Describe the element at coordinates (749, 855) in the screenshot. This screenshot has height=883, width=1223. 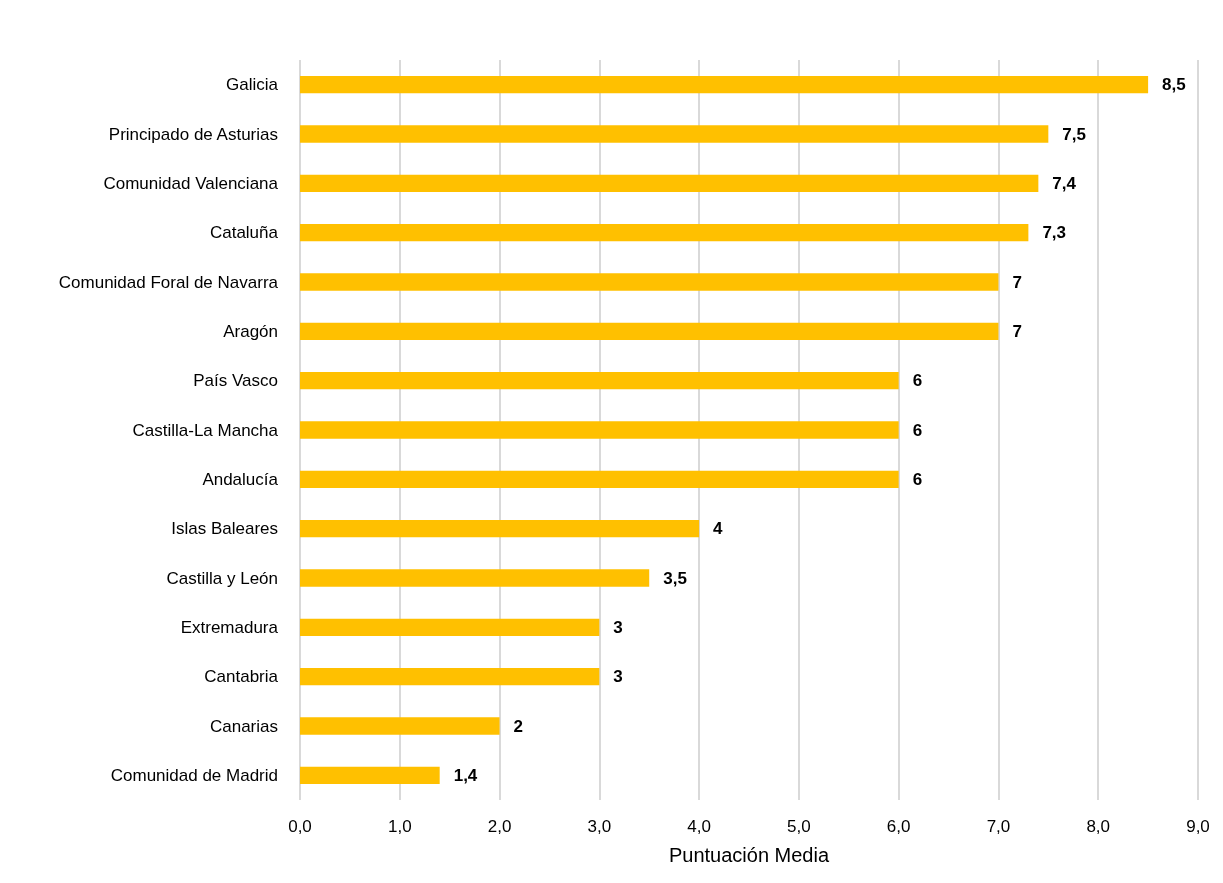
I see `x-axis-title: Puntuación Media` at that location.